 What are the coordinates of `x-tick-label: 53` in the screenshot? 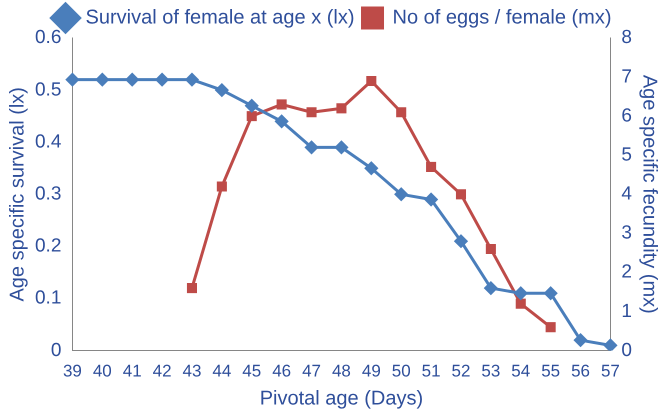 It's located at (490, 370).